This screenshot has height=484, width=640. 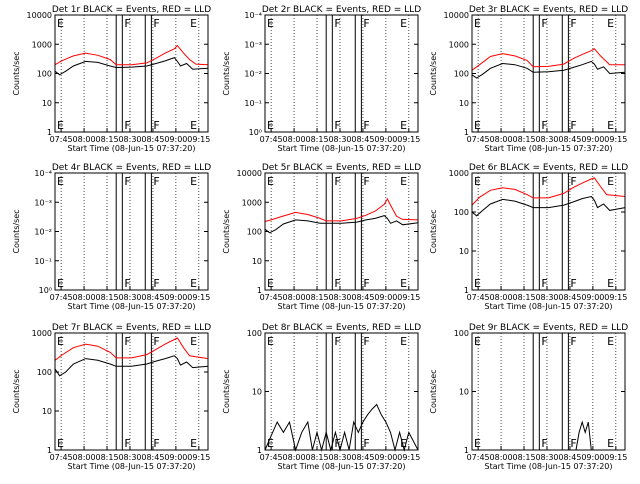 I want to click on panel-title: Det 4r BLACK = Events, RED = LLD, so click(x=131, y=168).